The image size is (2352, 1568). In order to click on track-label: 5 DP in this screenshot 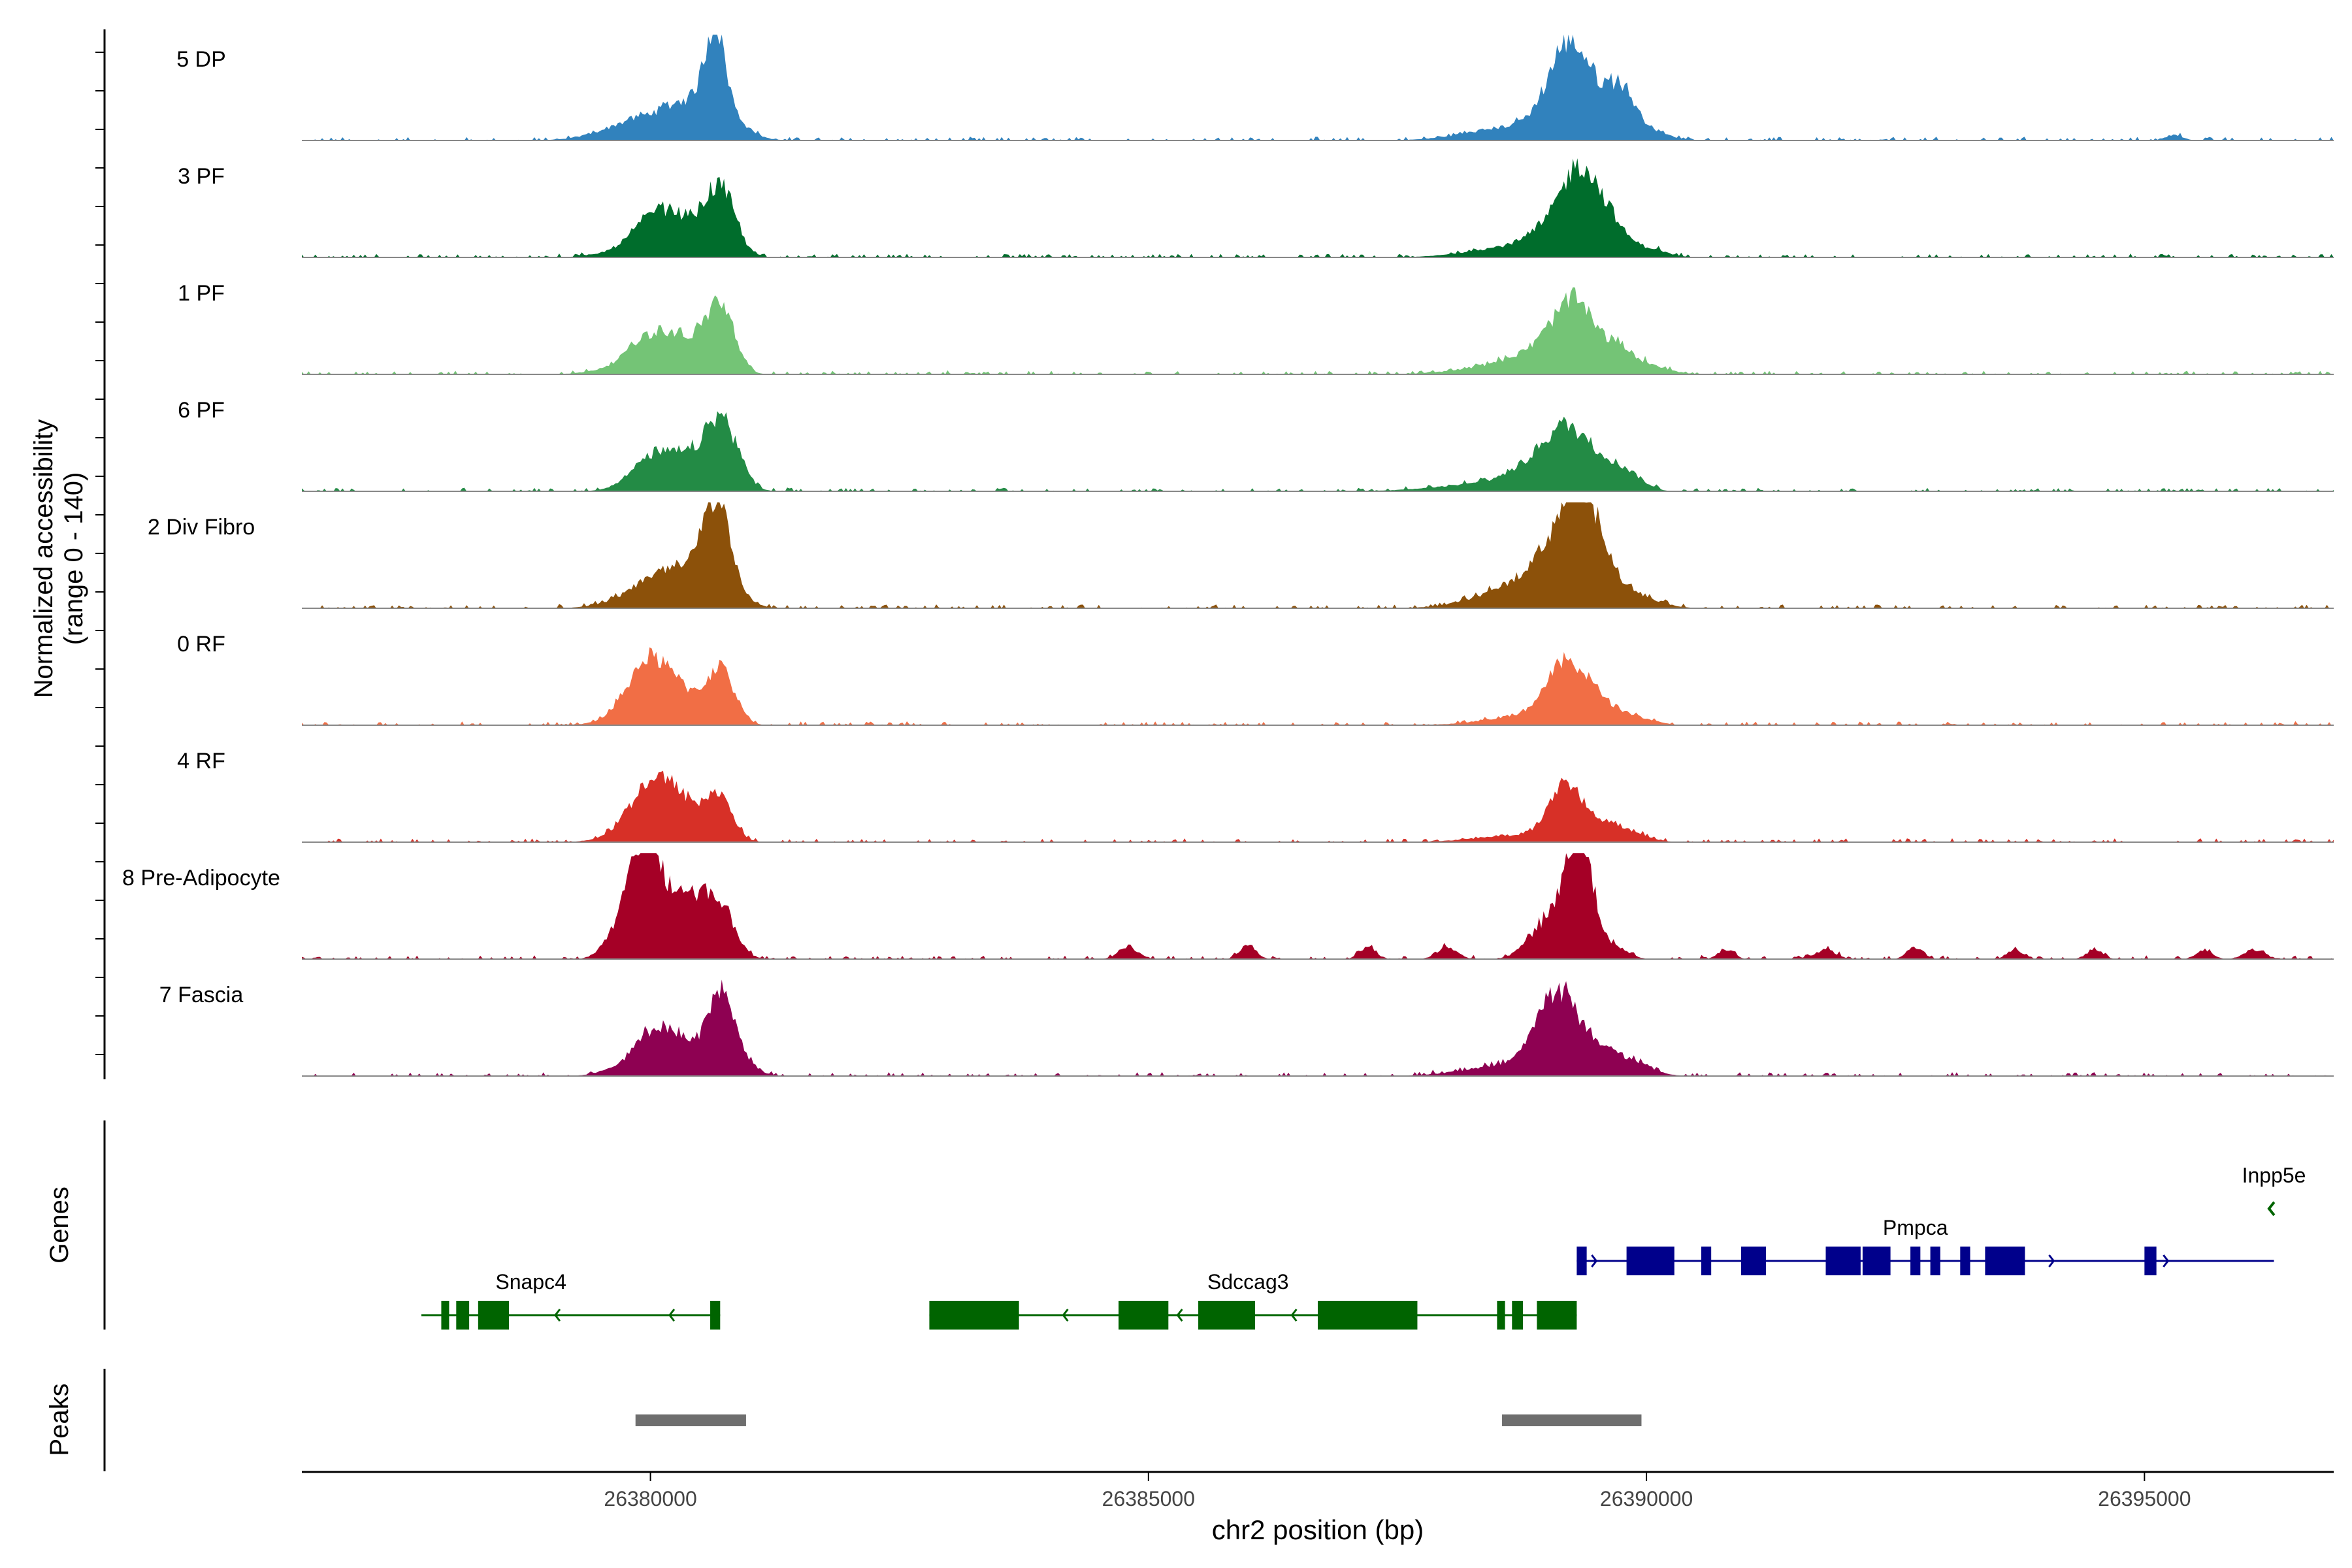, I will do `click(201, 59)`.